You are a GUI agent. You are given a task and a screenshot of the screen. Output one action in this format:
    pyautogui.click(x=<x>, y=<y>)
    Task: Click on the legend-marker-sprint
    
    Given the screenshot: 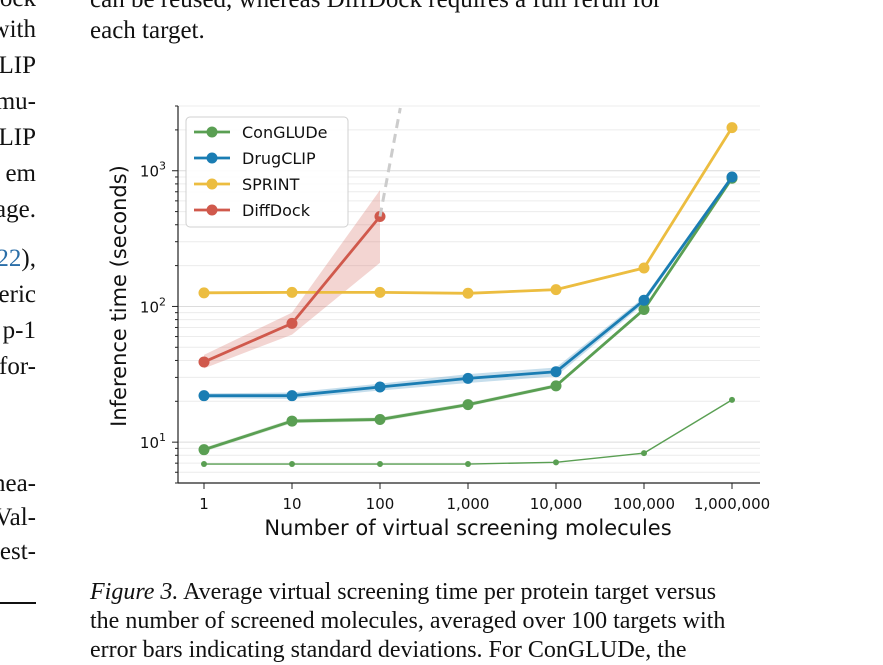 What is the action you would take?
    pyautogui.click(x=212, y=184)
    